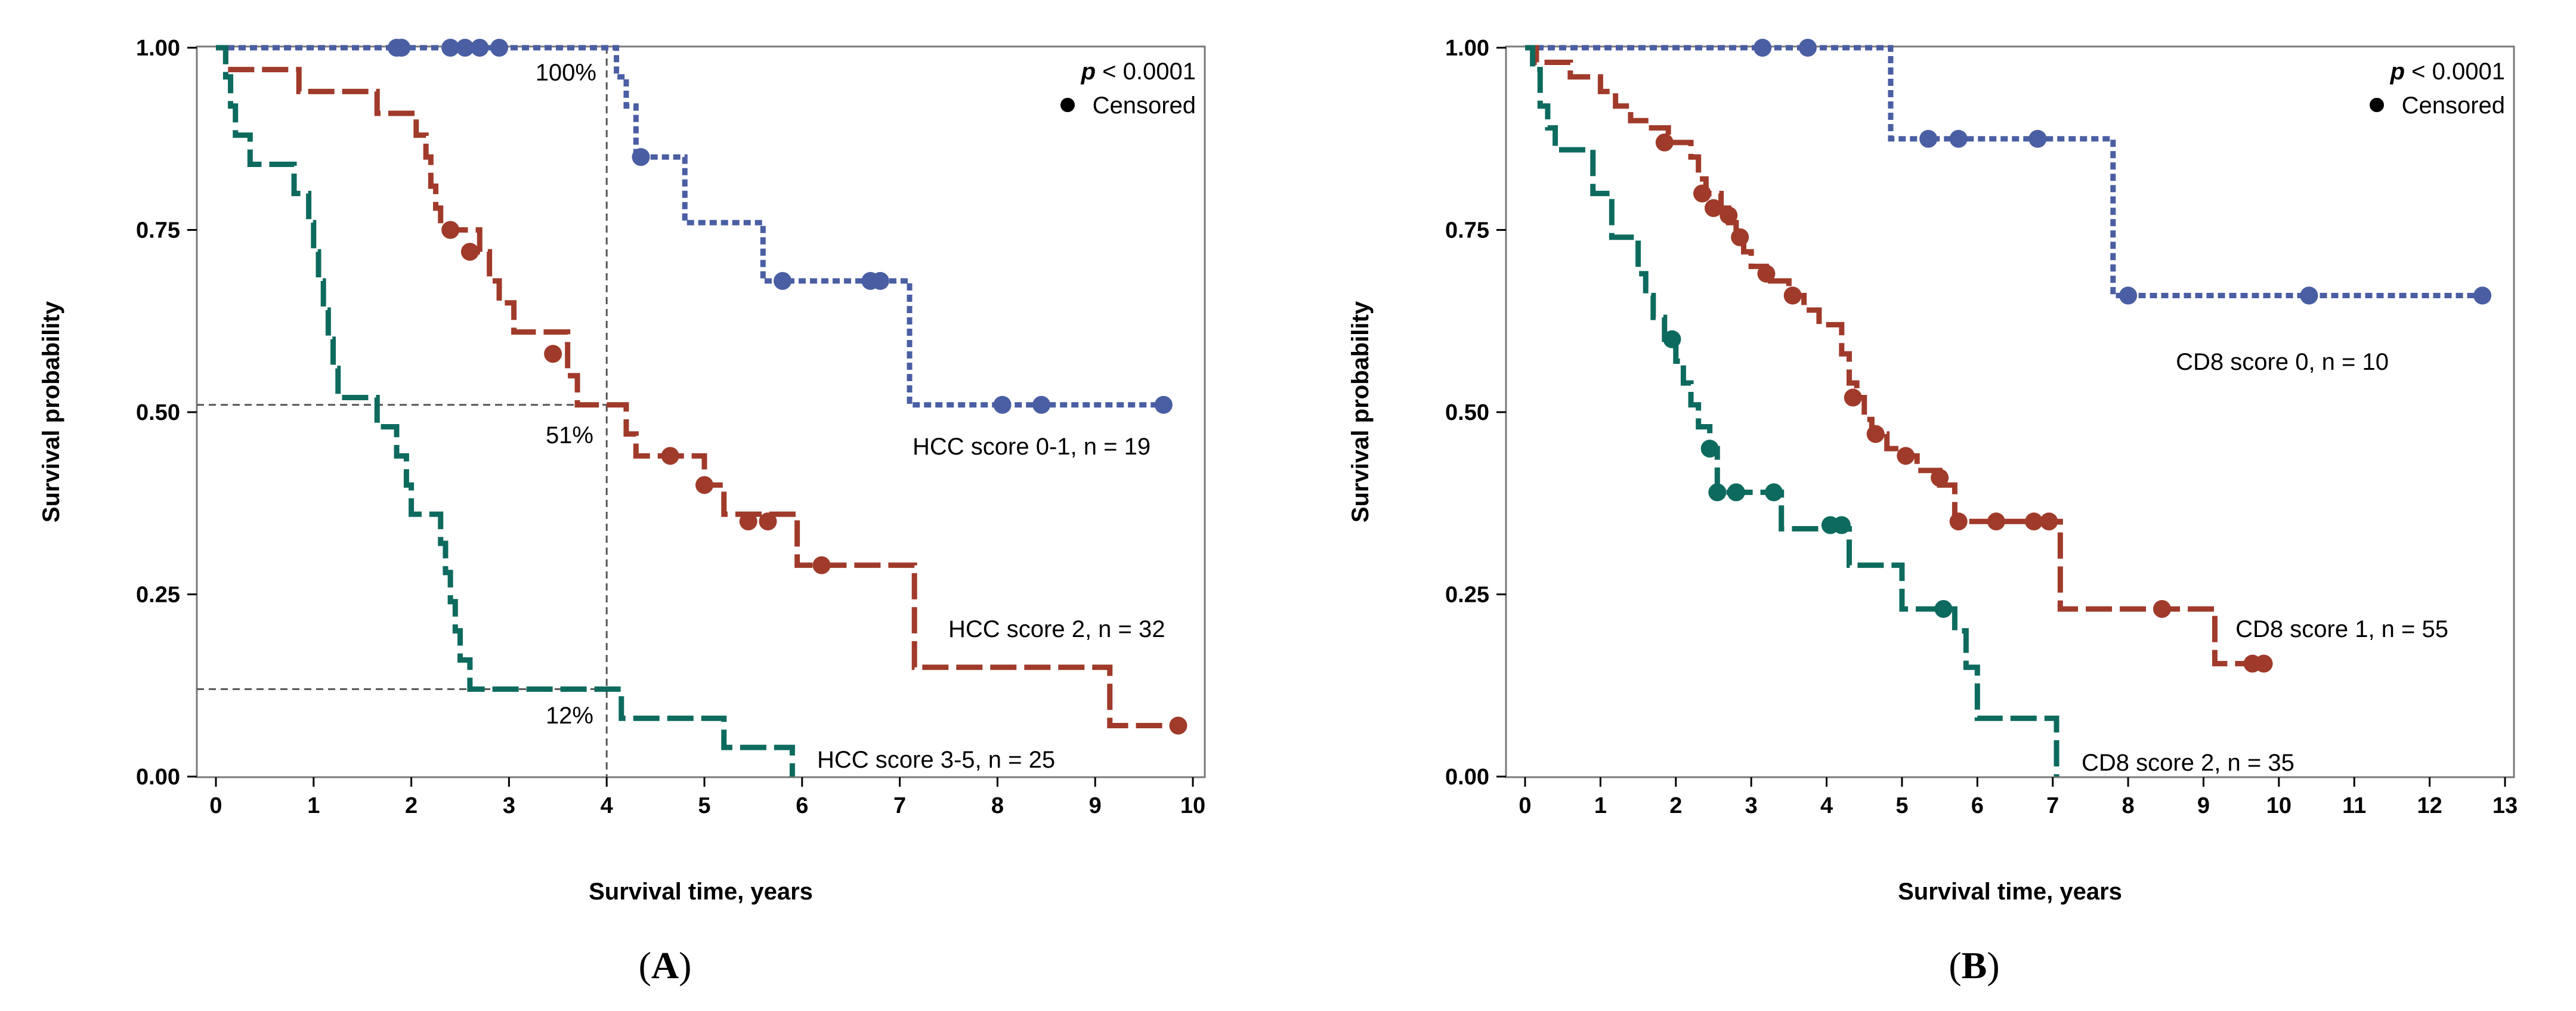 This screenshot has width=2576, height=1011. I want to click on panel-letter: B, so click(1974, 965).